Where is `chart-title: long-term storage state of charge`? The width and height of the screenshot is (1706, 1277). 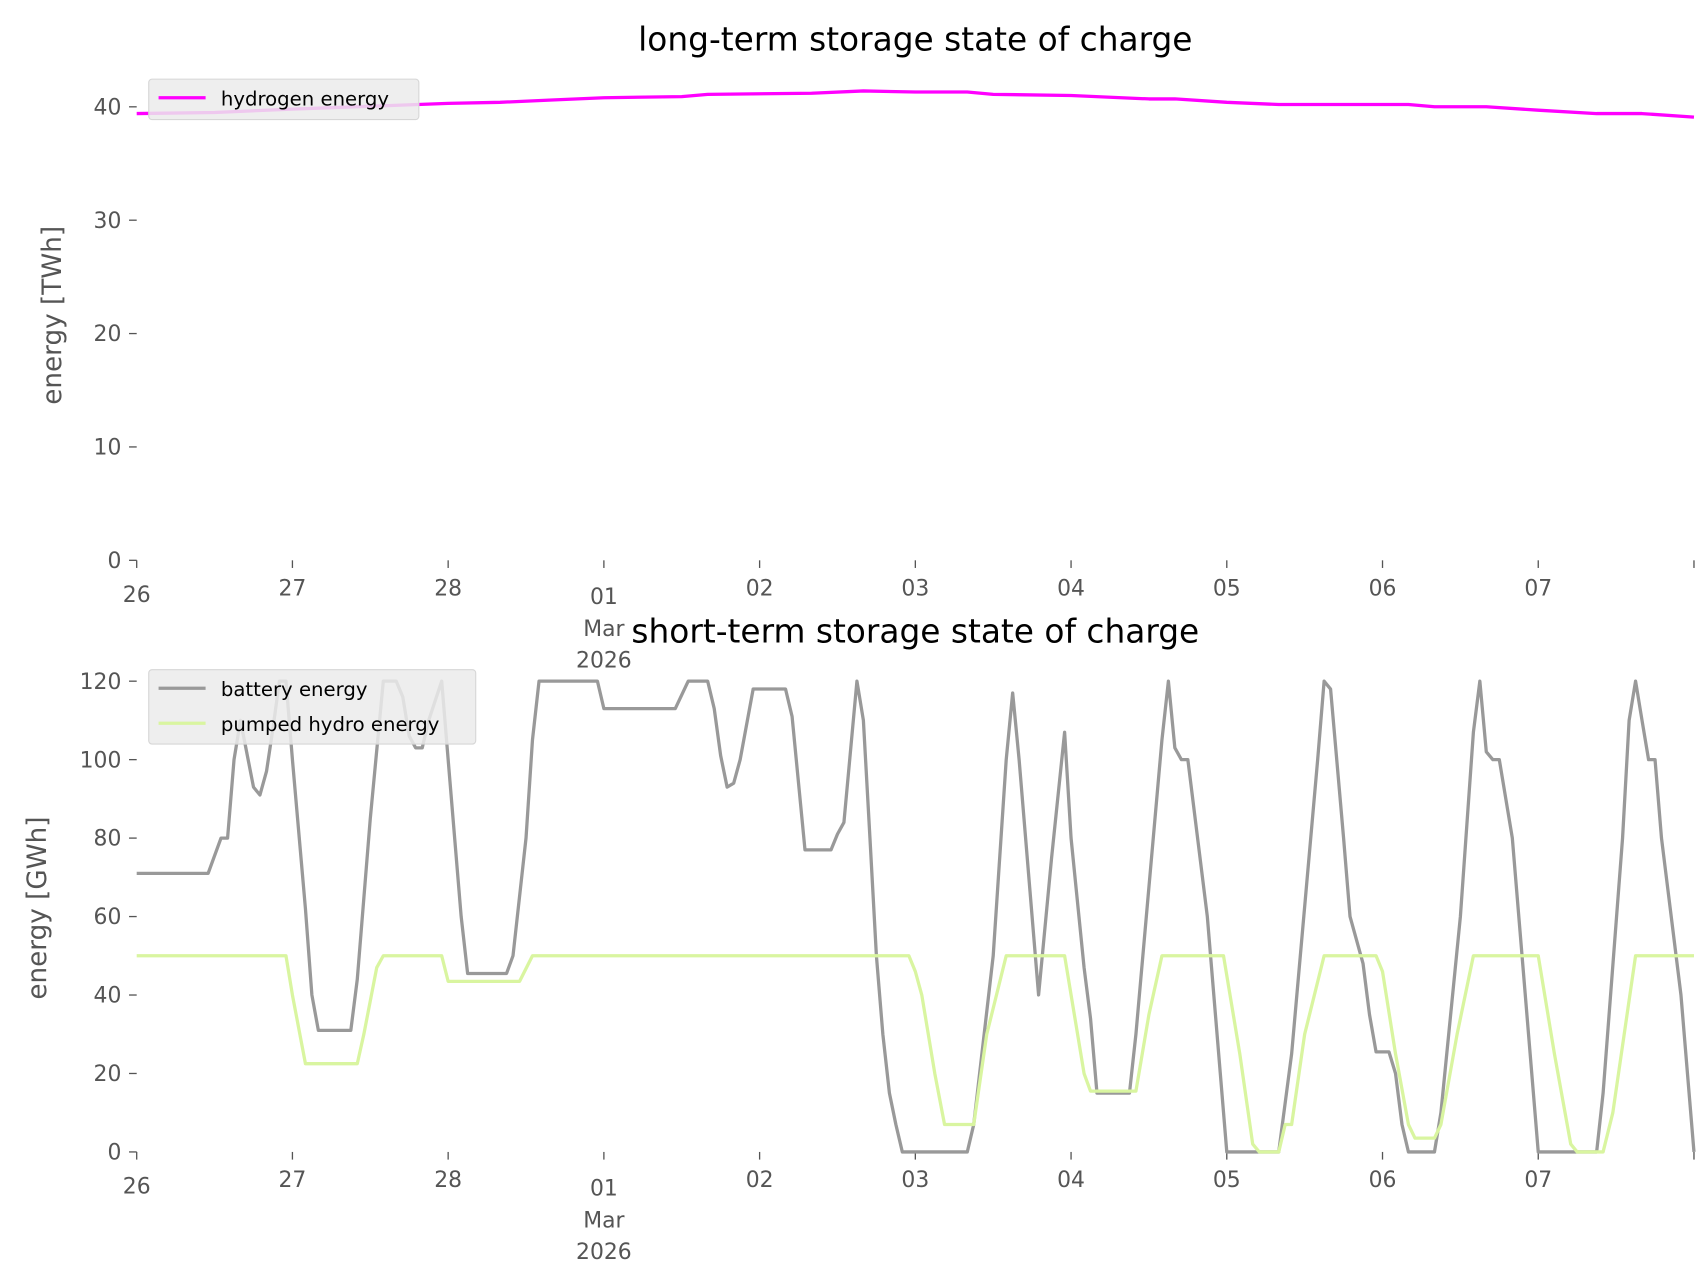
chart-title: long-term storage state of charge is located at coordinates (915, 40).